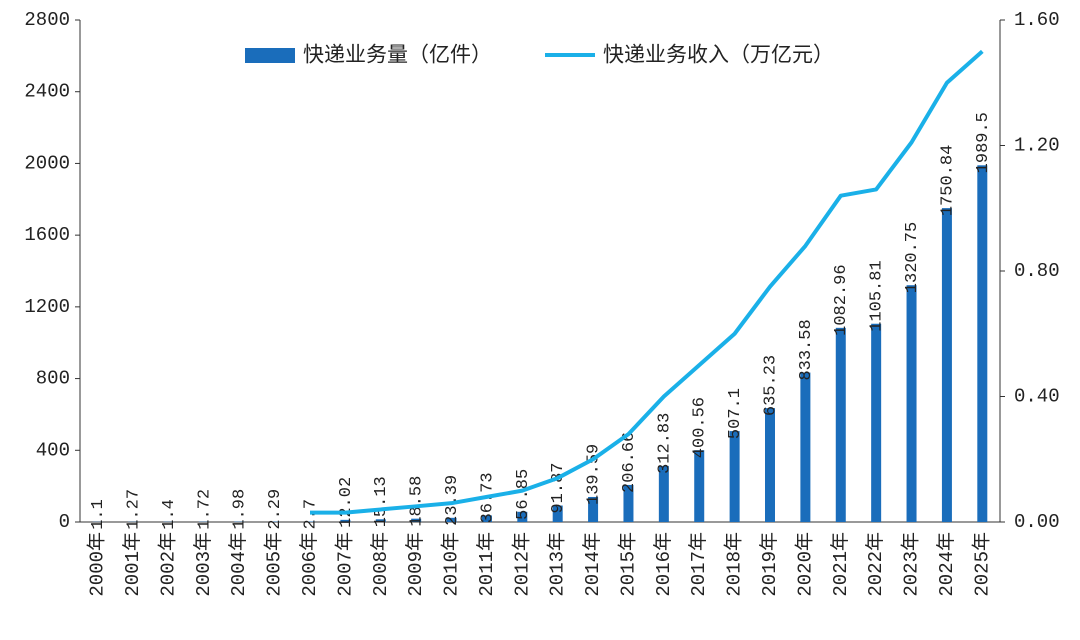  Describe the element at coordinates (270, 55) in the screenshot. I see `legend-swatch` at that location.